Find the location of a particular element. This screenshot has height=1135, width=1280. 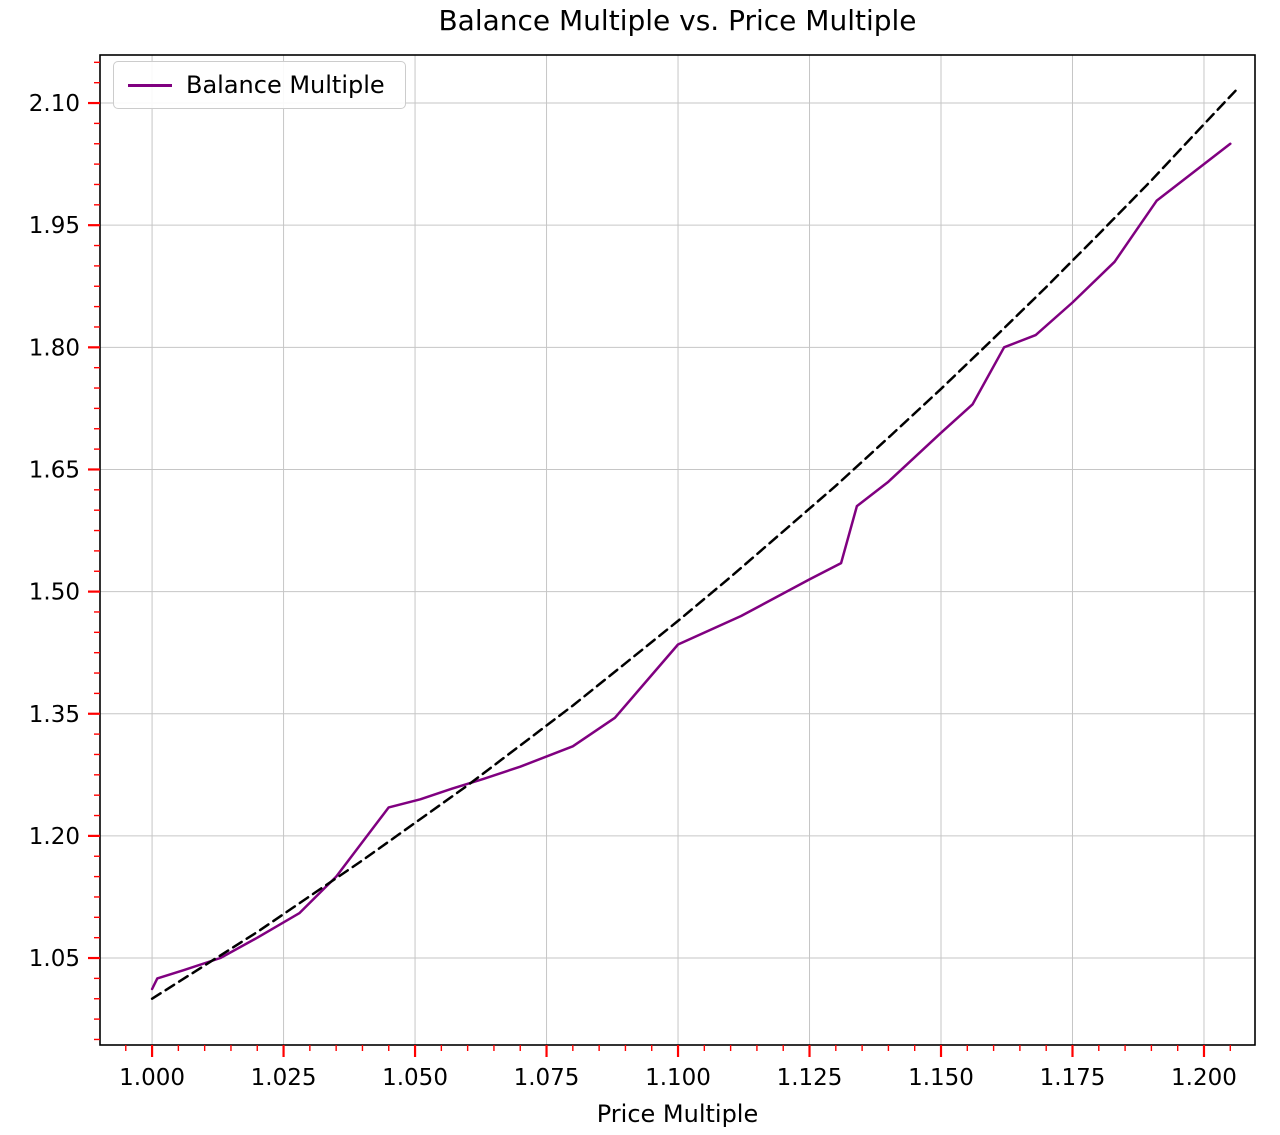

svg-text: 1.05 is located at coordinates (54, 959).